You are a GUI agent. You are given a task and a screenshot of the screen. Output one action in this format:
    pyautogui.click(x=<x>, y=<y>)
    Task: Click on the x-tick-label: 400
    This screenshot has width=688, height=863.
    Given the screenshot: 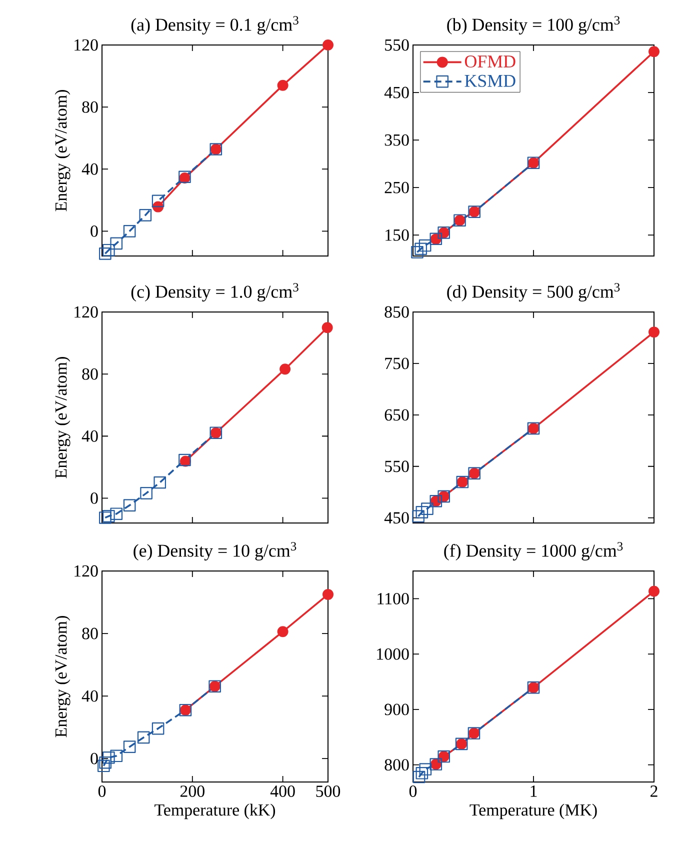 What is the action you would take?
    pyautogui.click(x=282, y=791)
    